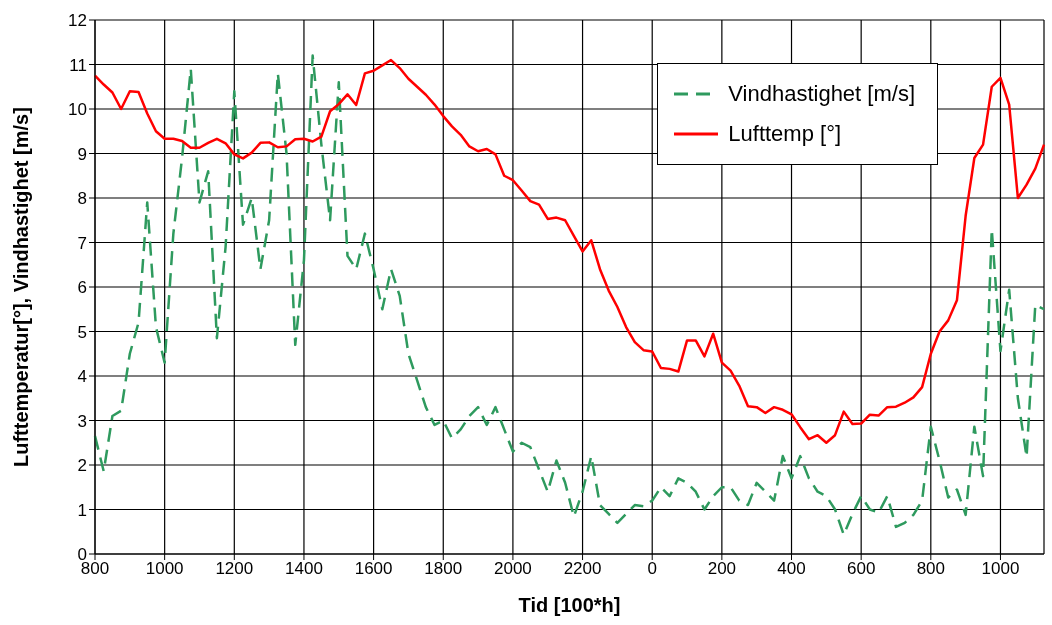  Describe the element at coordinates (930, 569) in the screenshot. I see `x-tick-label: 800` at that location.